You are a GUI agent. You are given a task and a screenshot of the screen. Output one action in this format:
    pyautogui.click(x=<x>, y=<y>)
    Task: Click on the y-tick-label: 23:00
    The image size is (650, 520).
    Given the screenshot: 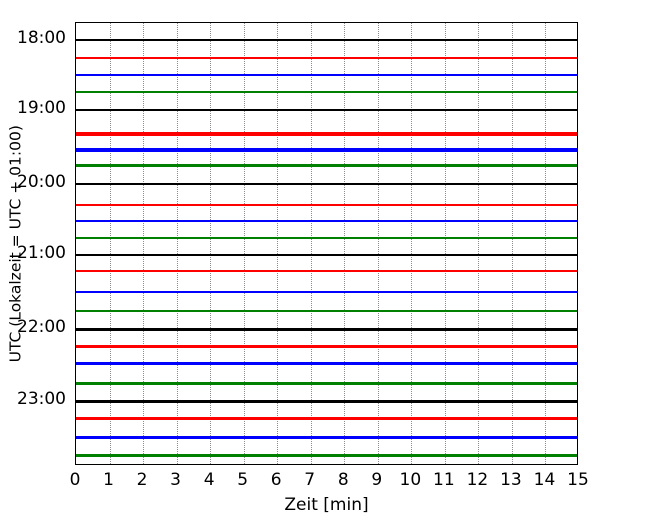 What is the action you would take?
    pyautogui.click(x=41, y=399)
    